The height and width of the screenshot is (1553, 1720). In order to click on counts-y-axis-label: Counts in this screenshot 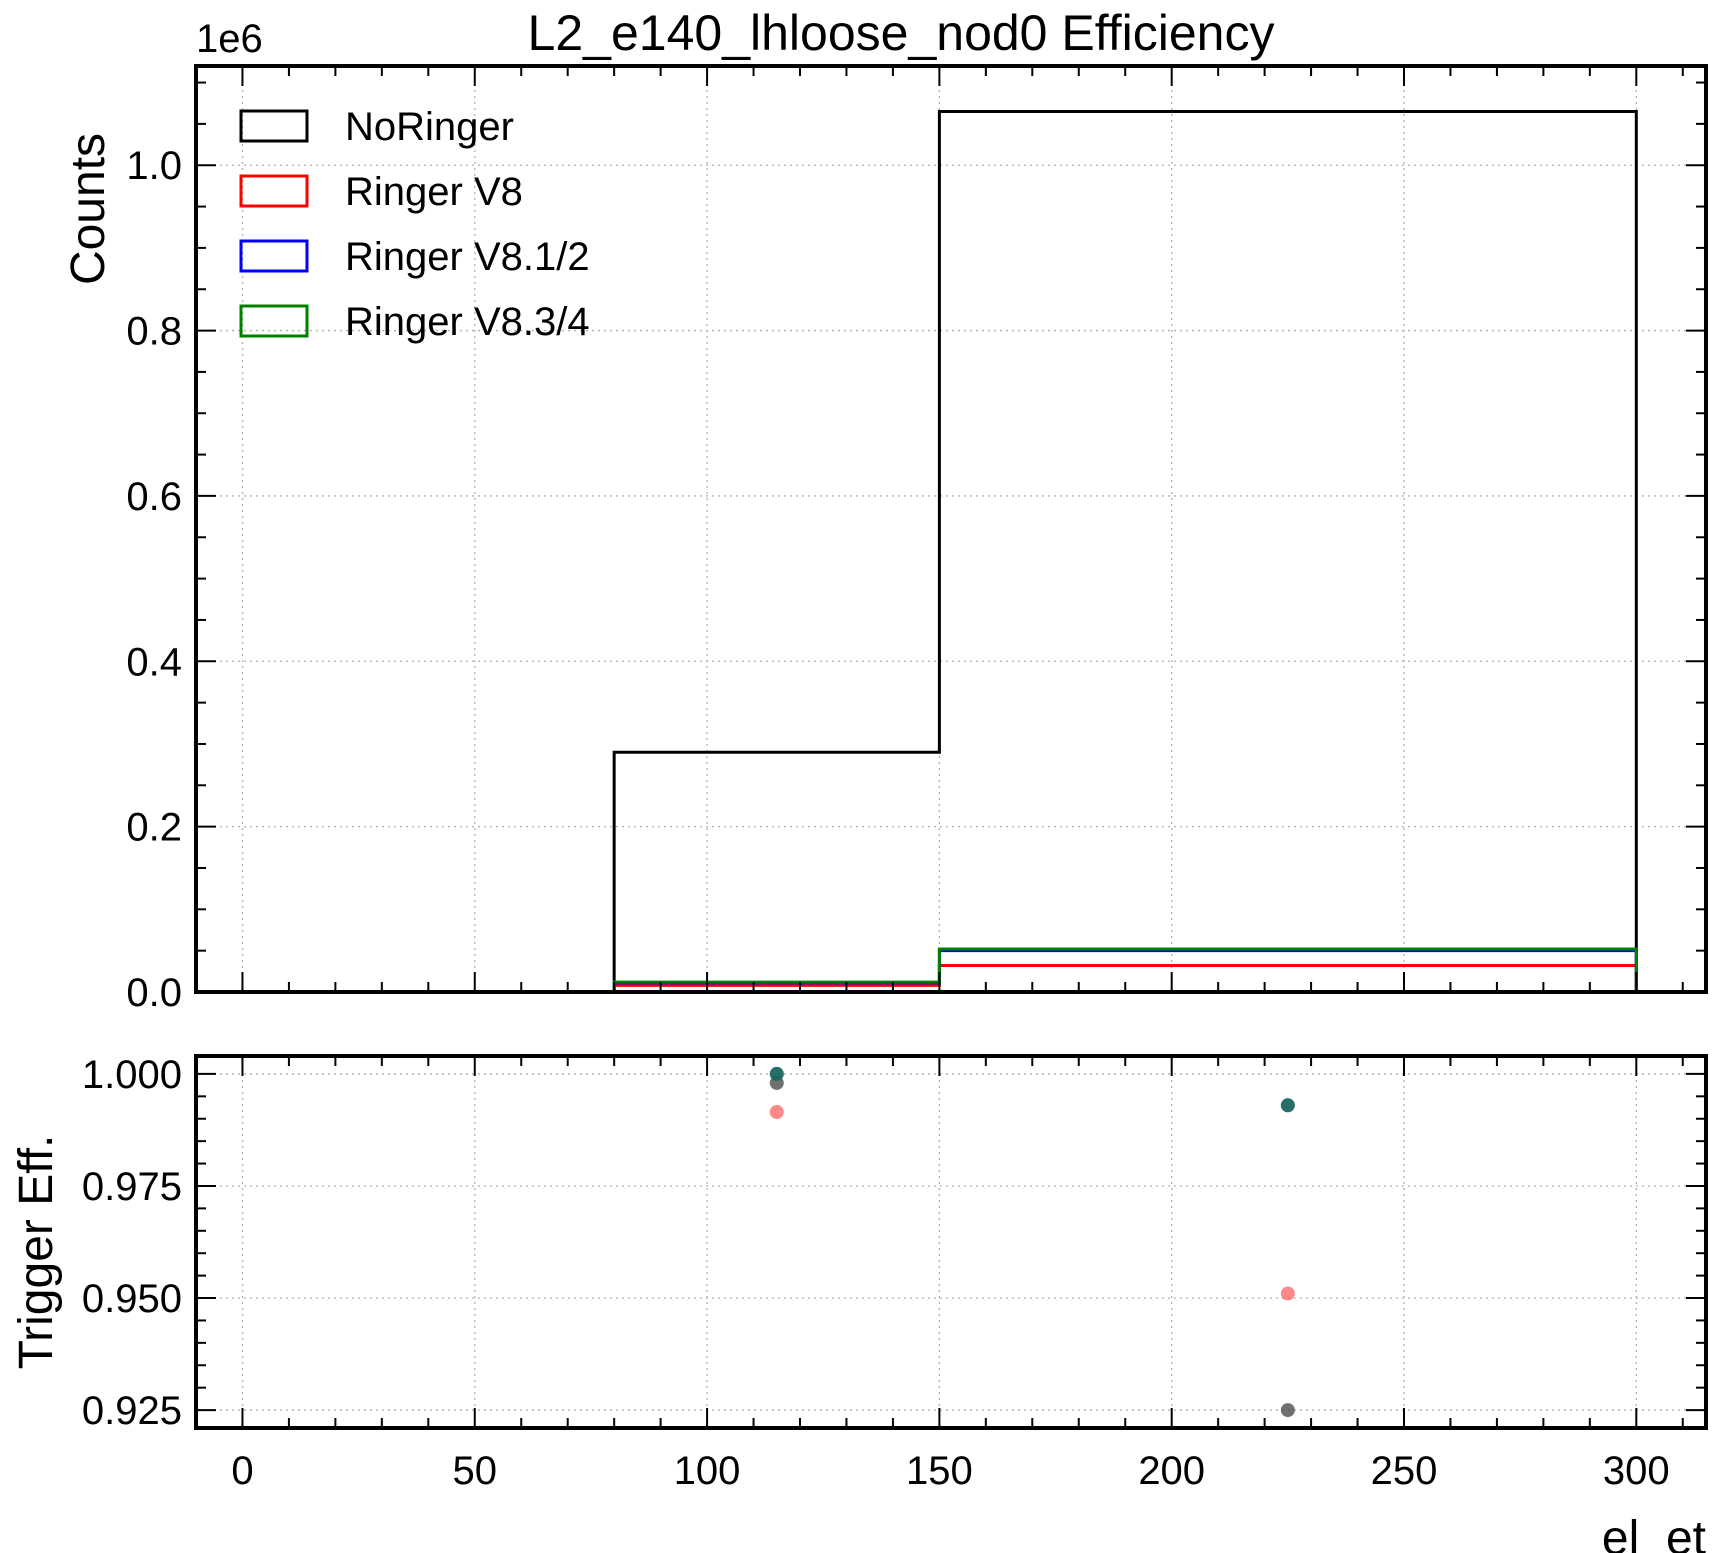, I will do `click(88, 209)`.